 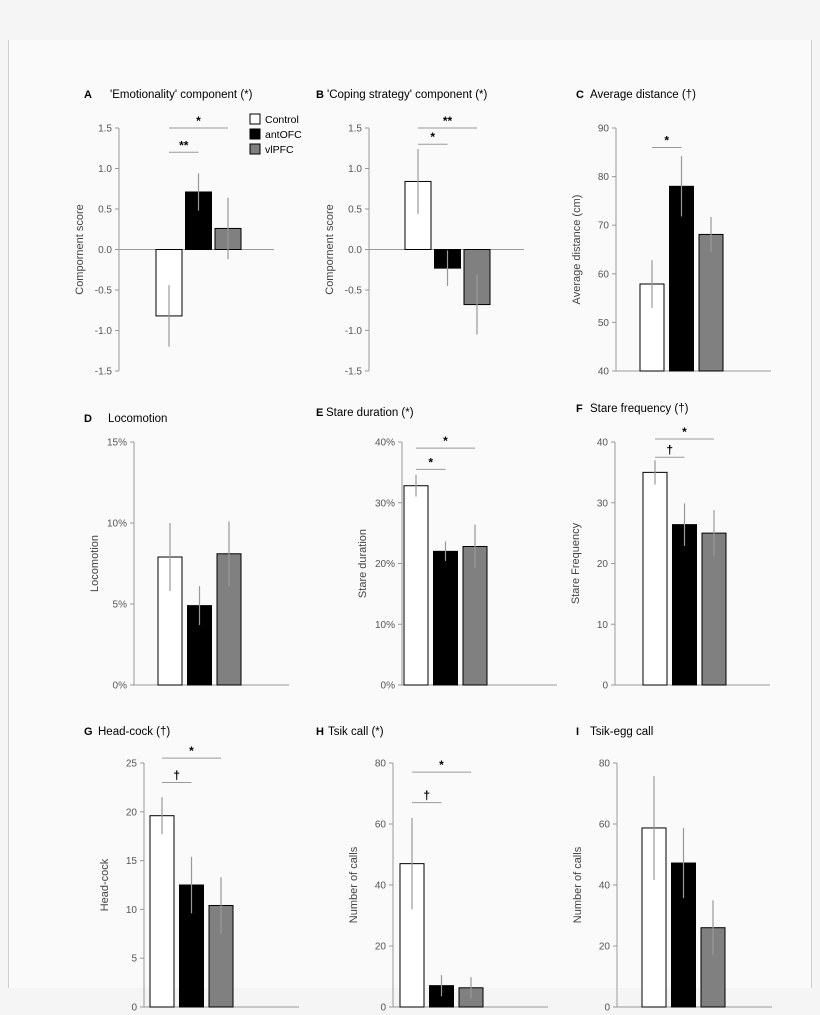 I want to click on panel-title: Tsik call (*), so click(x=356, y=732).